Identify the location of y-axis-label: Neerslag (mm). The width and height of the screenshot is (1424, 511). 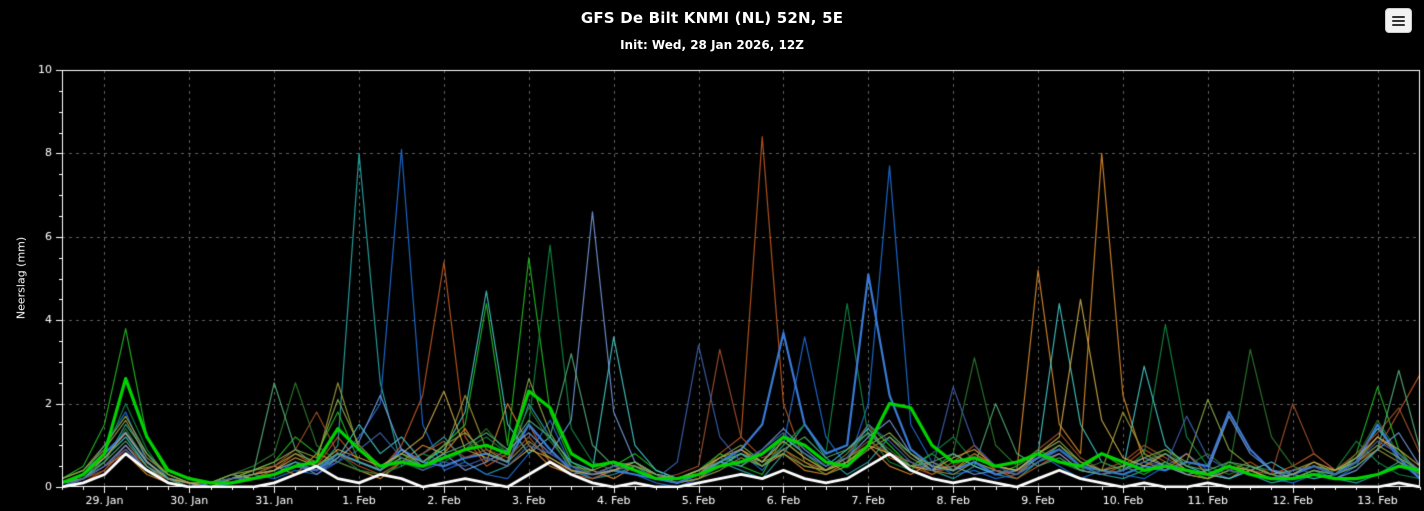
(21, 278).